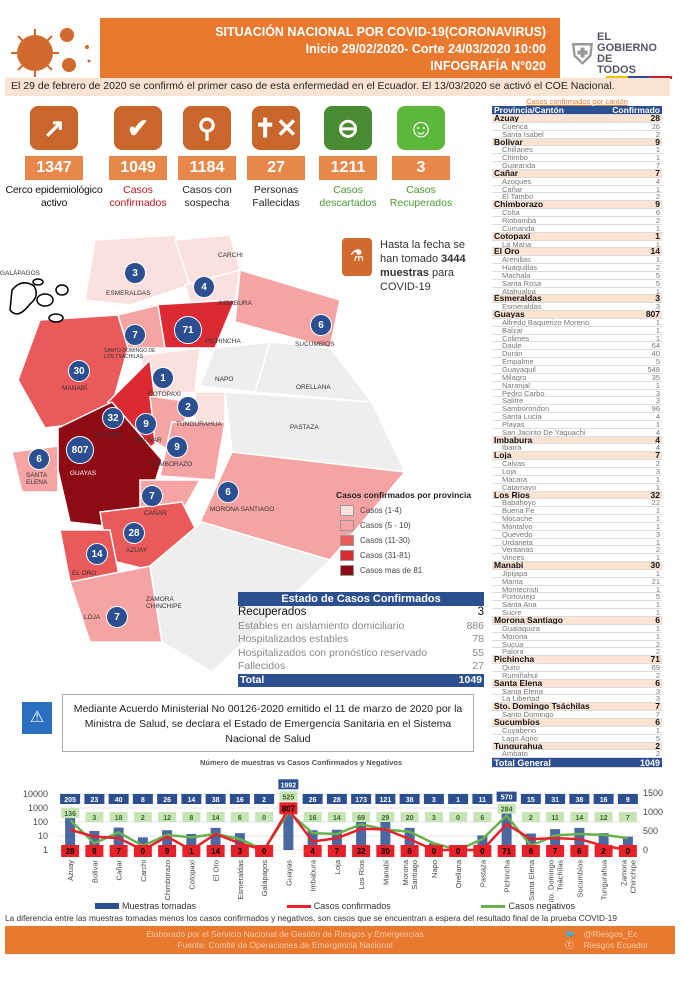  Describe the element at coordinates (577, 668) in the screenshot. I see `canton-row: Quito 69` at that location.